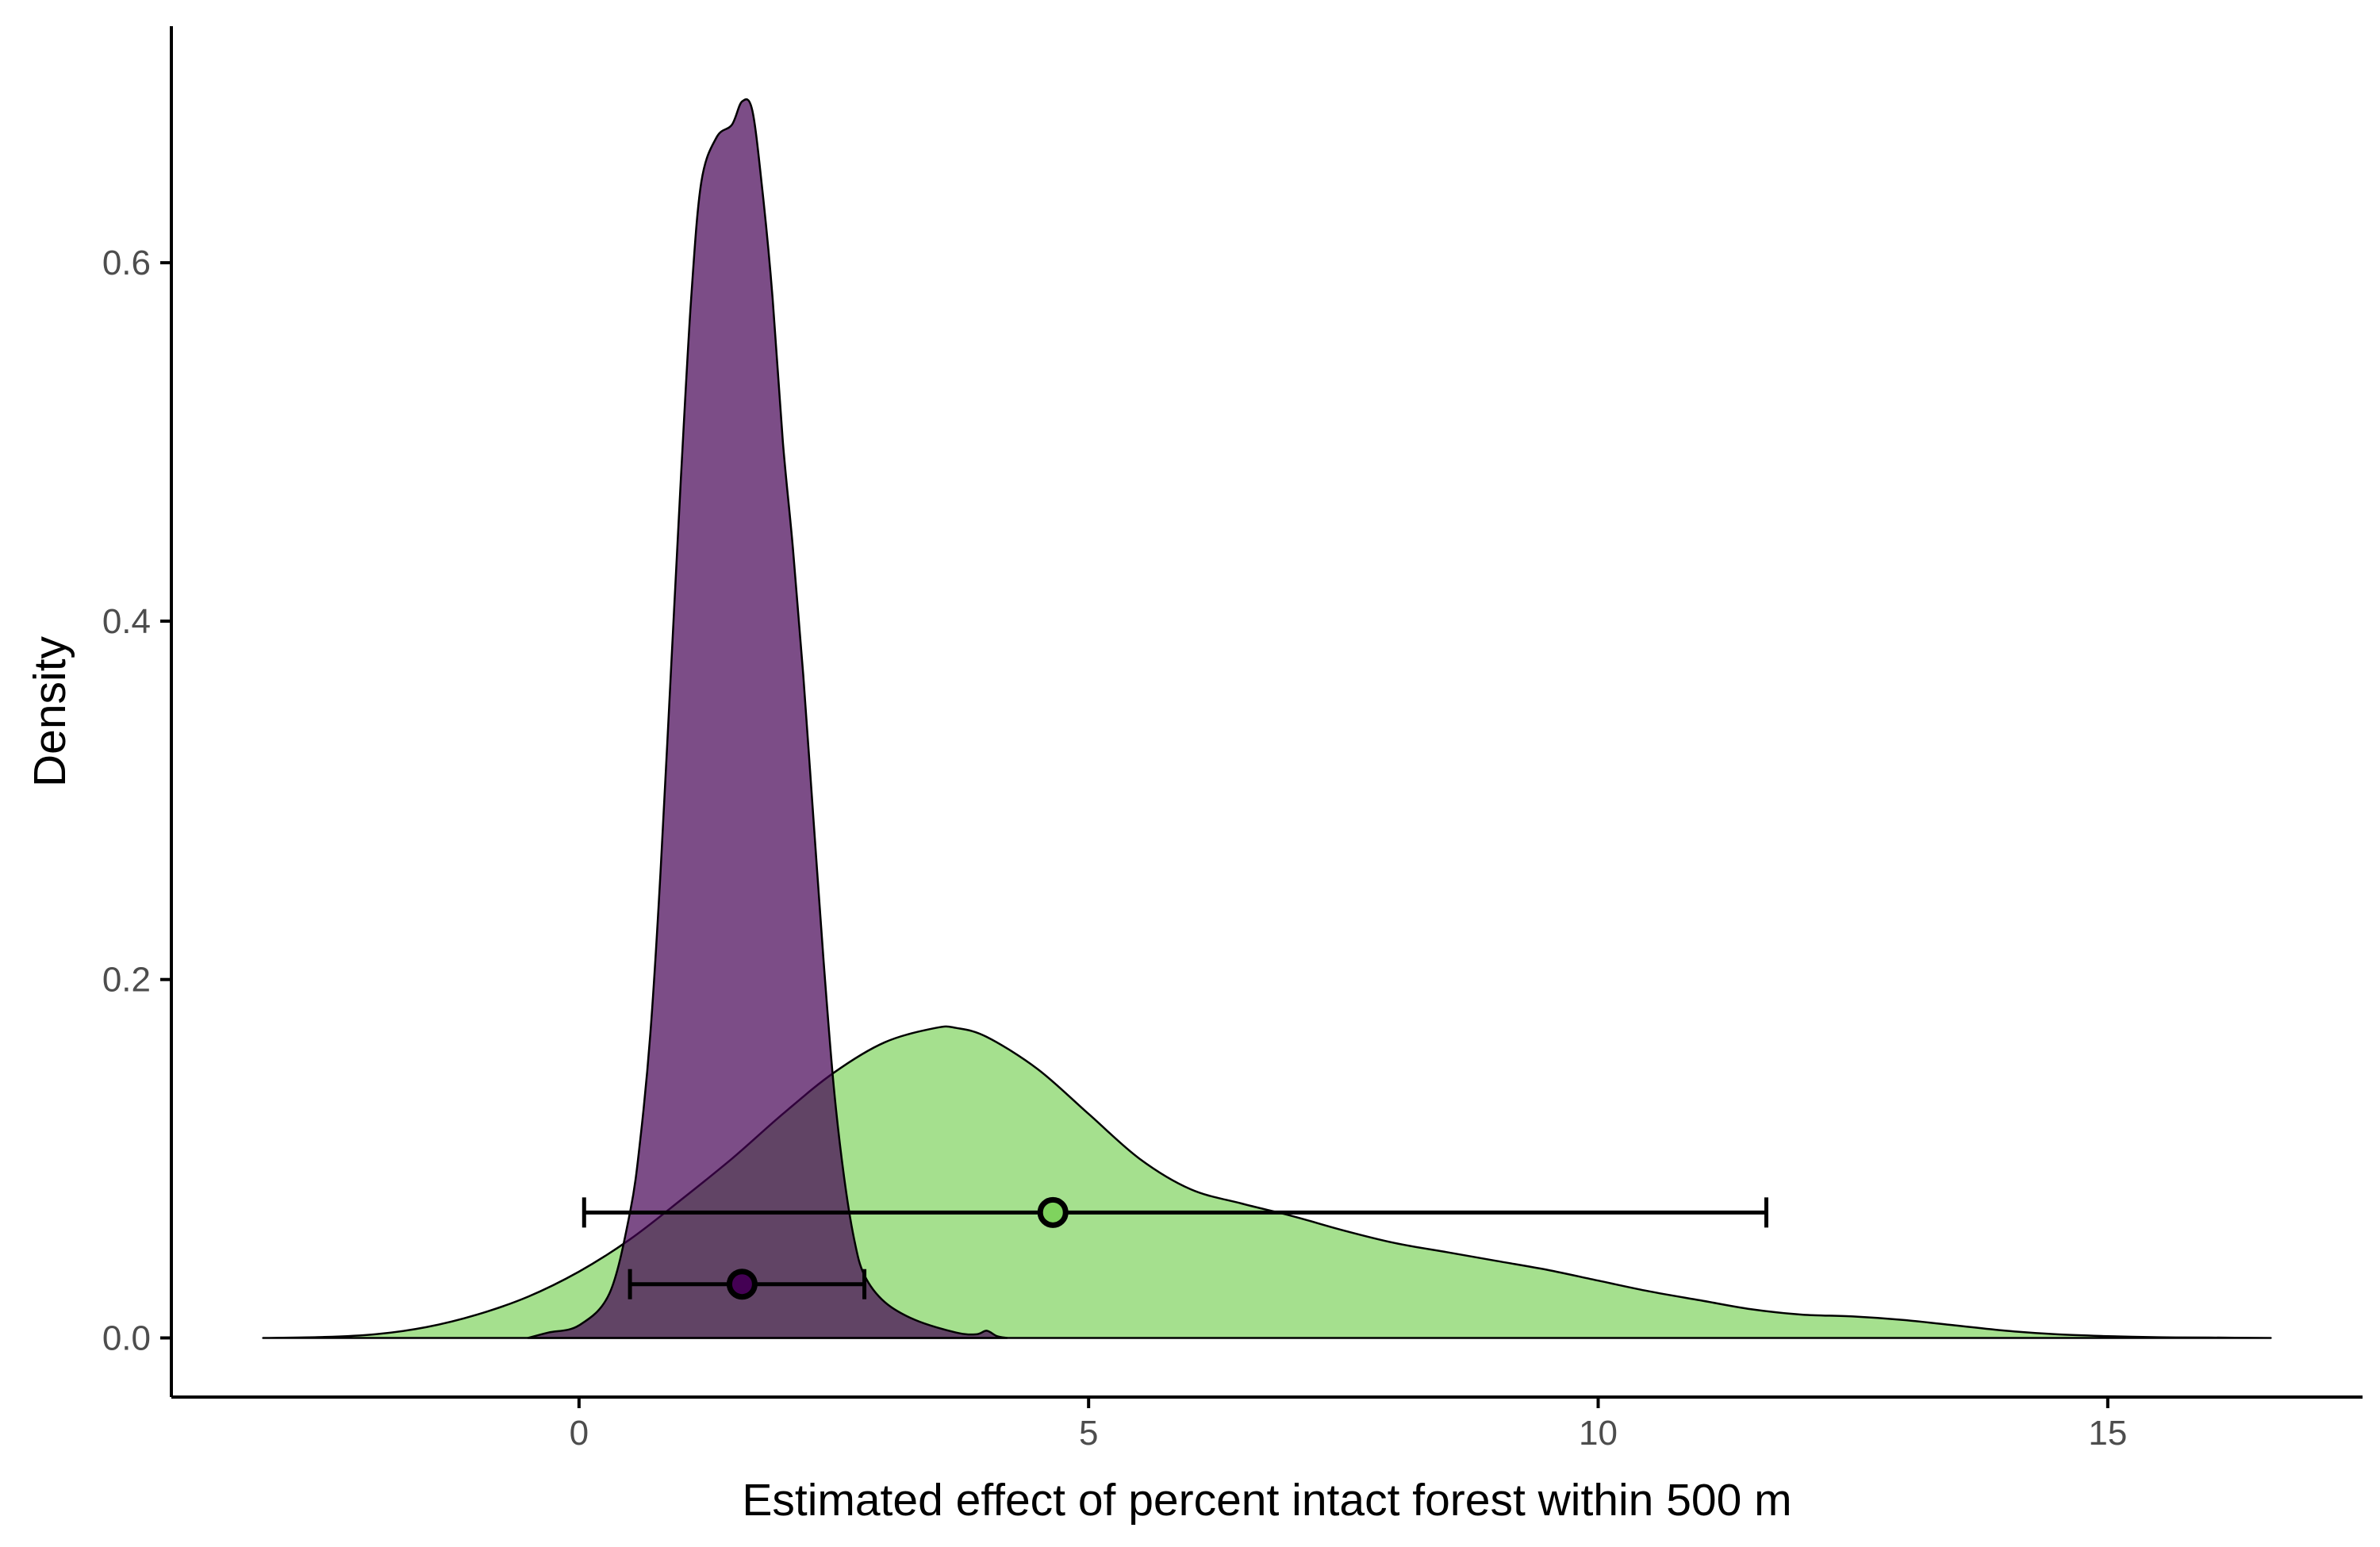  I want to click on x-tick-label: 0, so click(579, 1433).